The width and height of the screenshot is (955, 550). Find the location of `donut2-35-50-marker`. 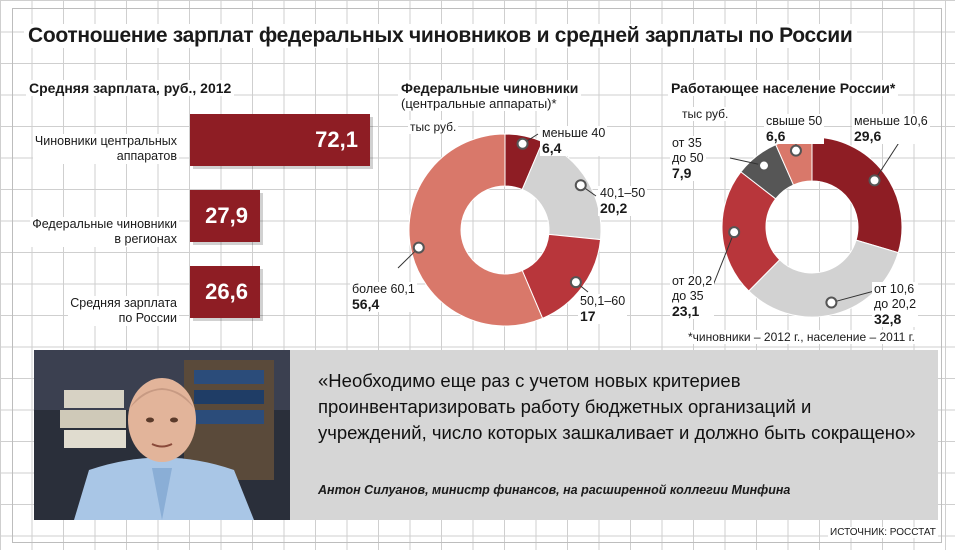

donut2-35-50-marker is located at coordinates (763, 165).